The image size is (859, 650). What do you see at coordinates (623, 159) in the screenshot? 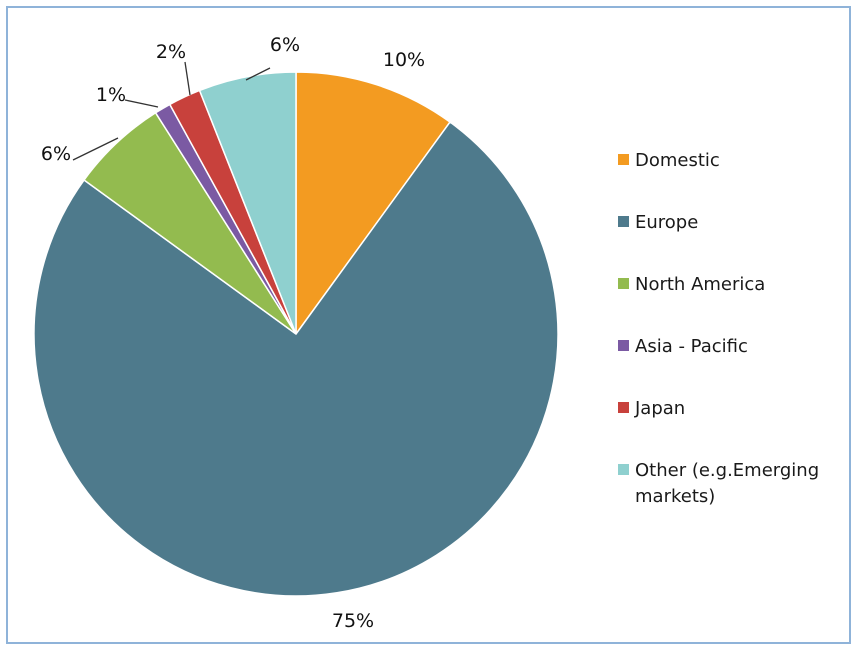
I see `legend-swatch-domestic` at bounding box center [623, 159].